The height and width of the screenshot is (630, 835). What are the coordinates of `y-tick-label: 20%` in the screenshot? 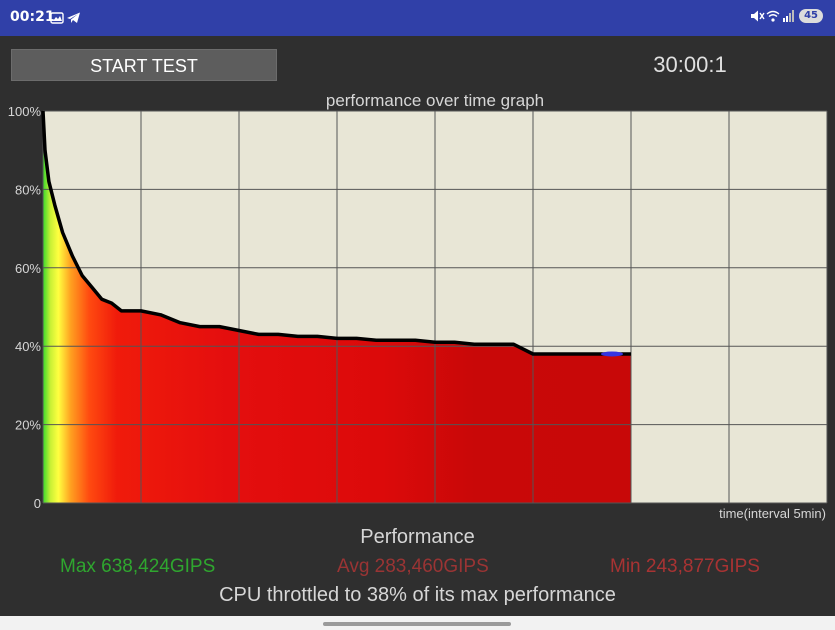 It's located at (28, 425).